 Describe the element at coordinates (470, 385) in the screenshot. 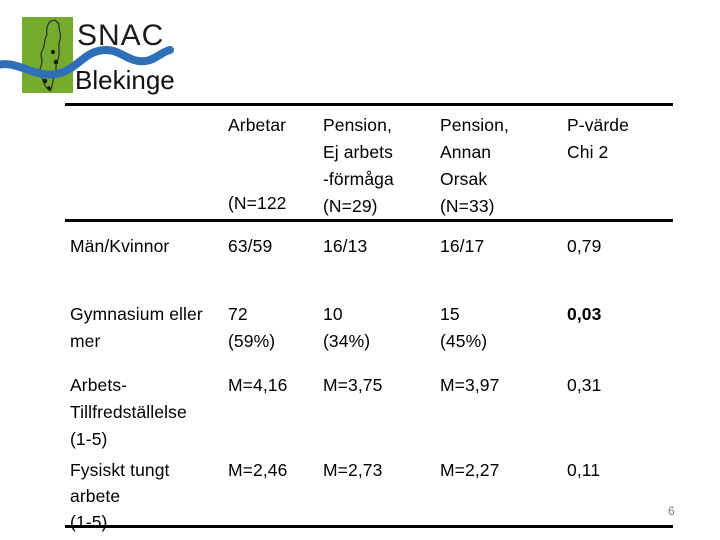

I see `cell-pension-annan: M=3,97` at that location.